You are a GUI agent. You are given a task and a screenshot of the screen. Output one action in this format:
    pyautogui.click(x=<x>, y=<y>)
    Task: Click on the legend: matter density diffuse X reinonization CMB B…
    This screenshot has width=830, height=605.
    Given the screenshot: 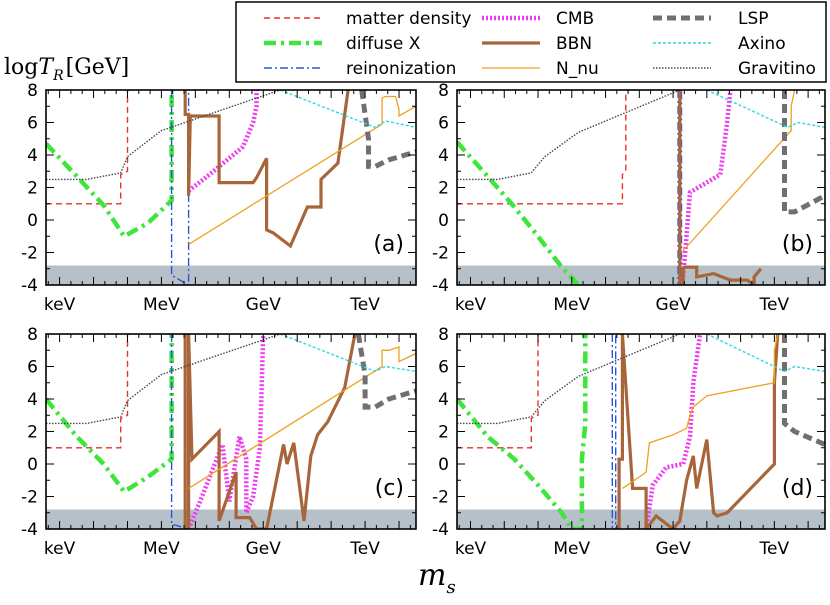 What is the action you would take?
    pyautogui.click(x=531, y=42)
    